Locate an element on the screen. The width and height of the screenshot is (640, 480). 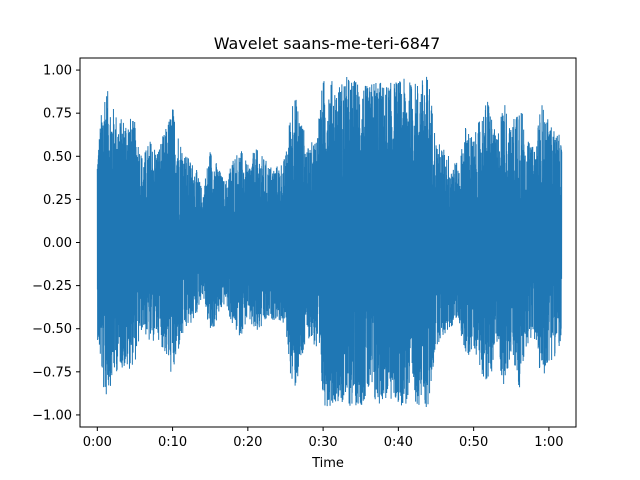
y-axis: 1.00 0.75 0.50 0.25 0.00 −0.25 −0.50 −0.75 −1.00 is located at coordinates (56, 243).